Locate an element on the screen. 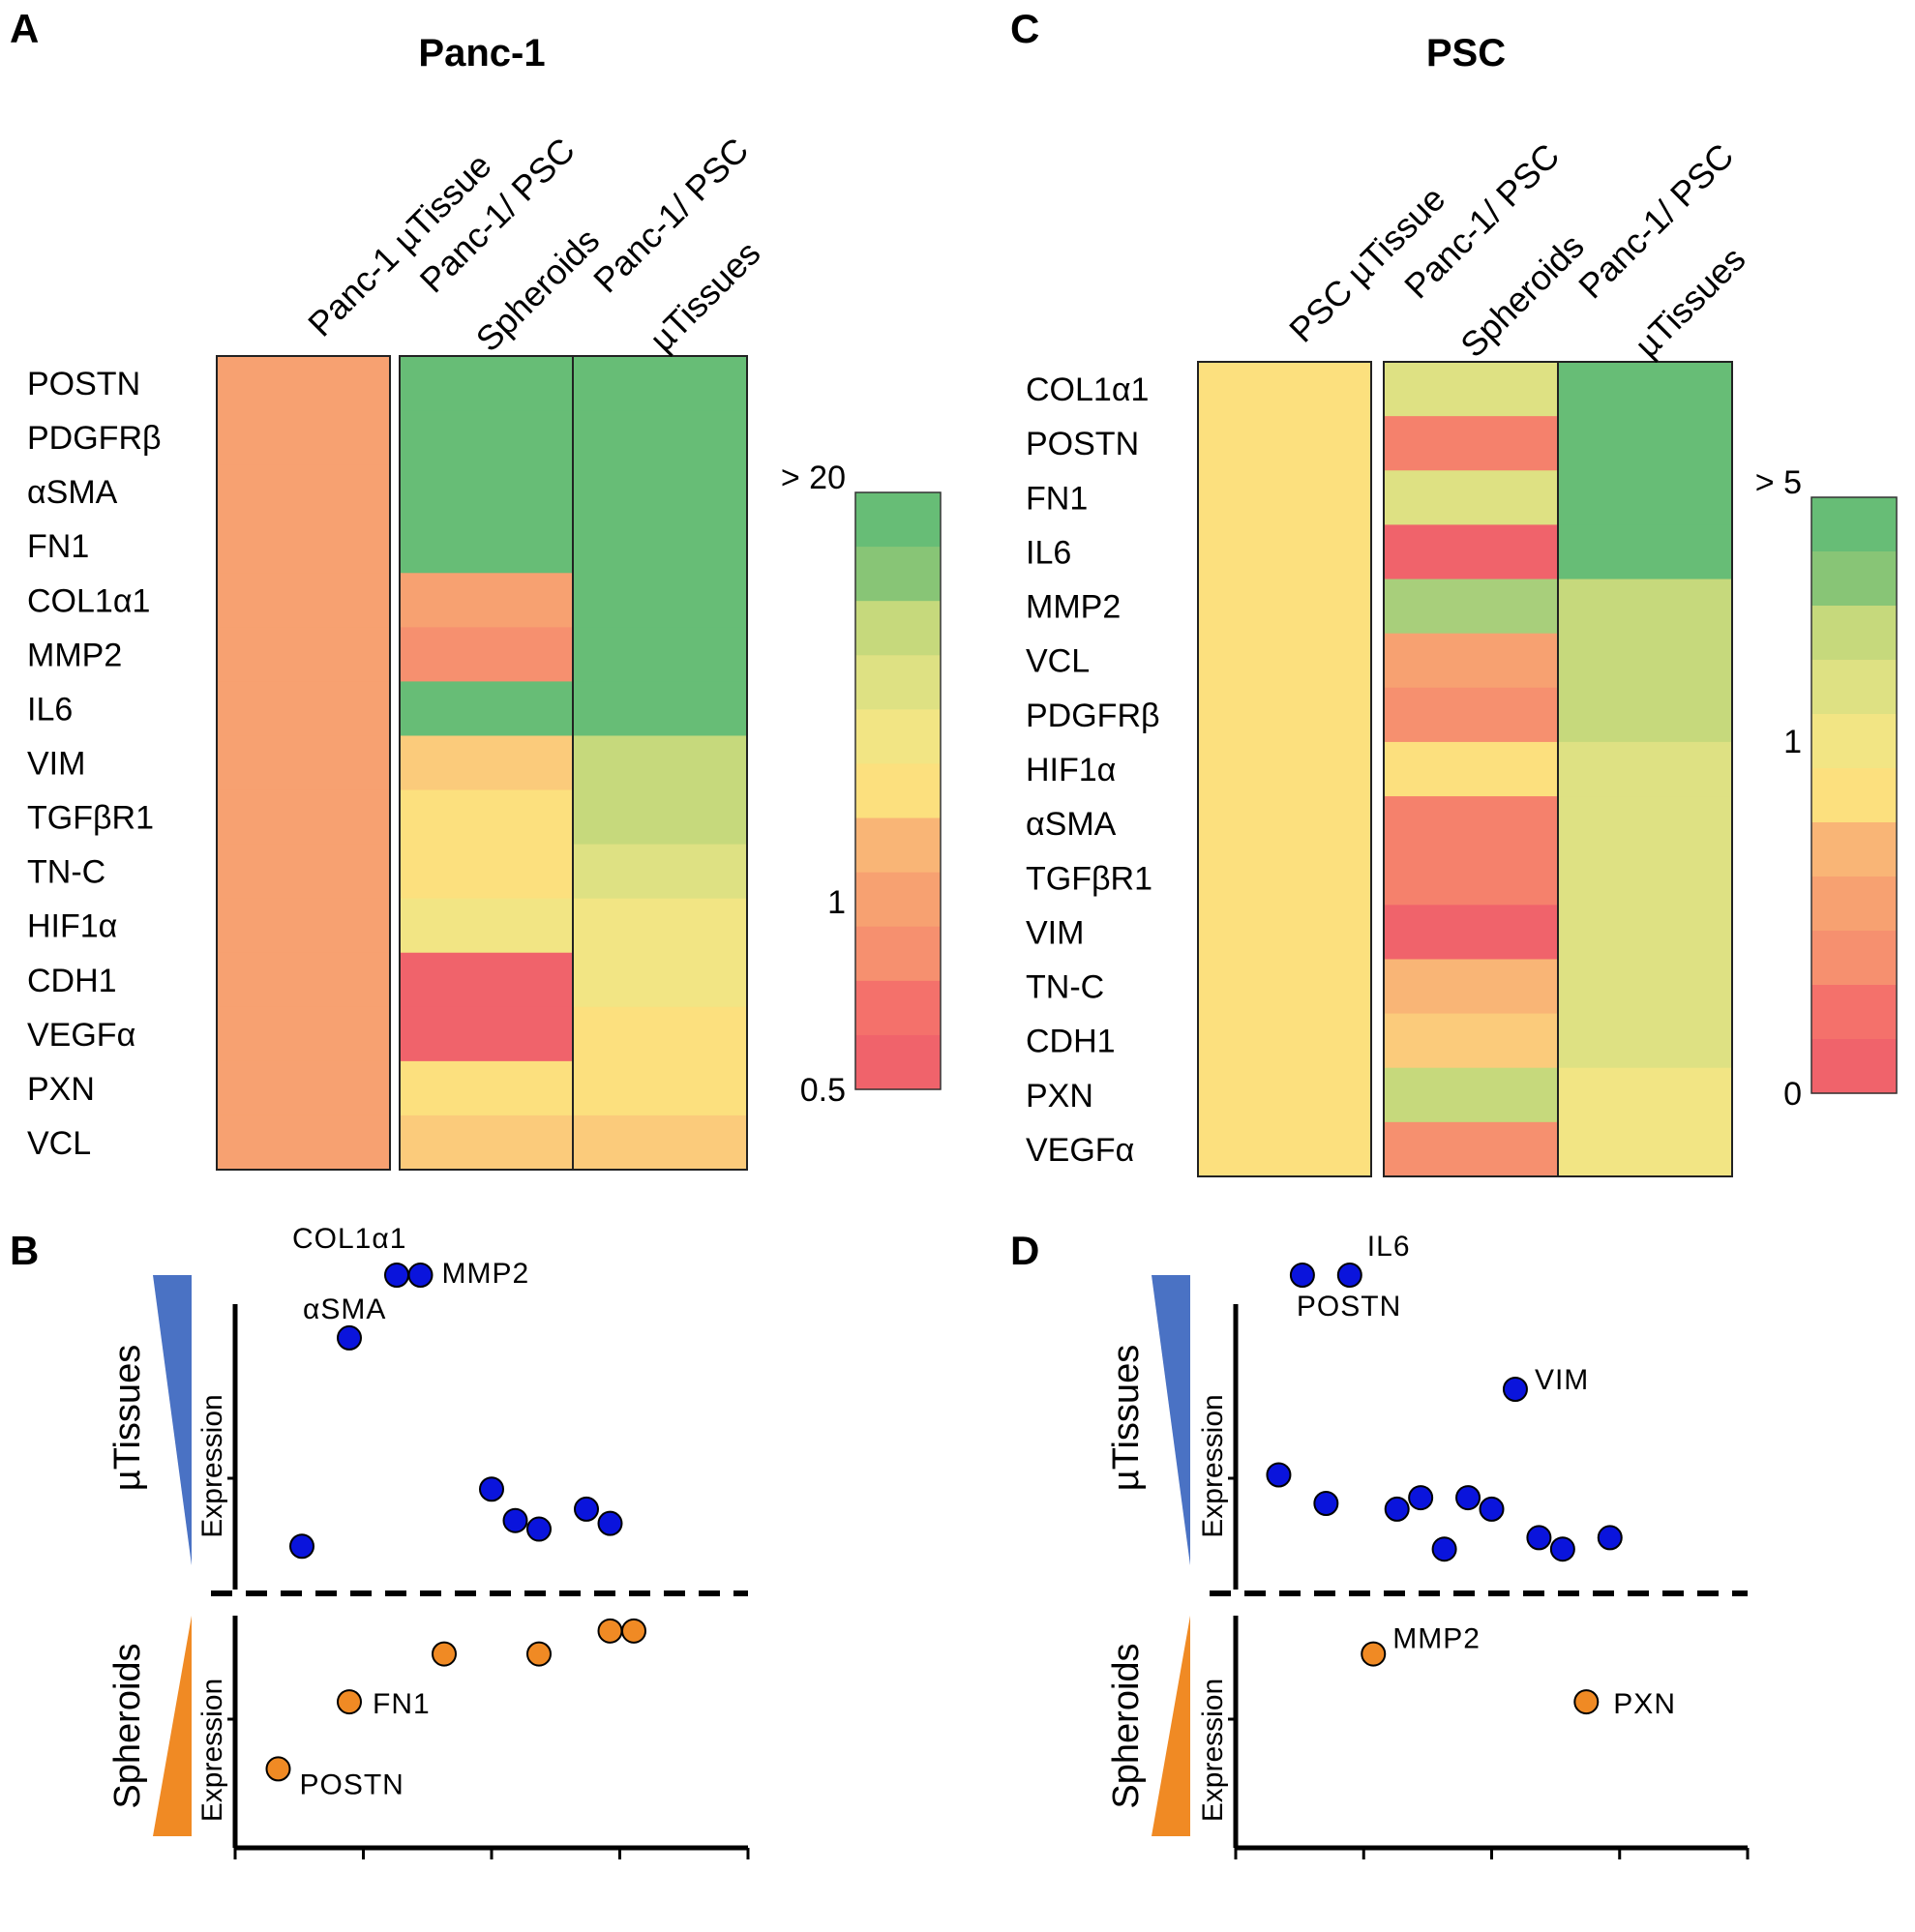 Image resolution: width=1915 pixels, height=1932 pixels. gene-label: HIF1α is located at coordinates (1071, 770).